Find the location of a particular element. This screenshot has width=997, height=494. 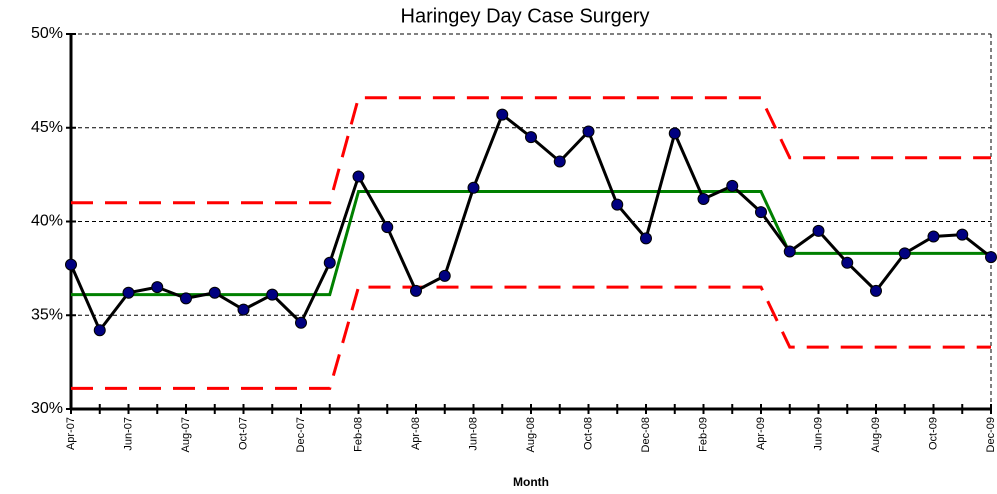

chart-title: Haringey Day Case Surgery is located at coordinates (525, 16).